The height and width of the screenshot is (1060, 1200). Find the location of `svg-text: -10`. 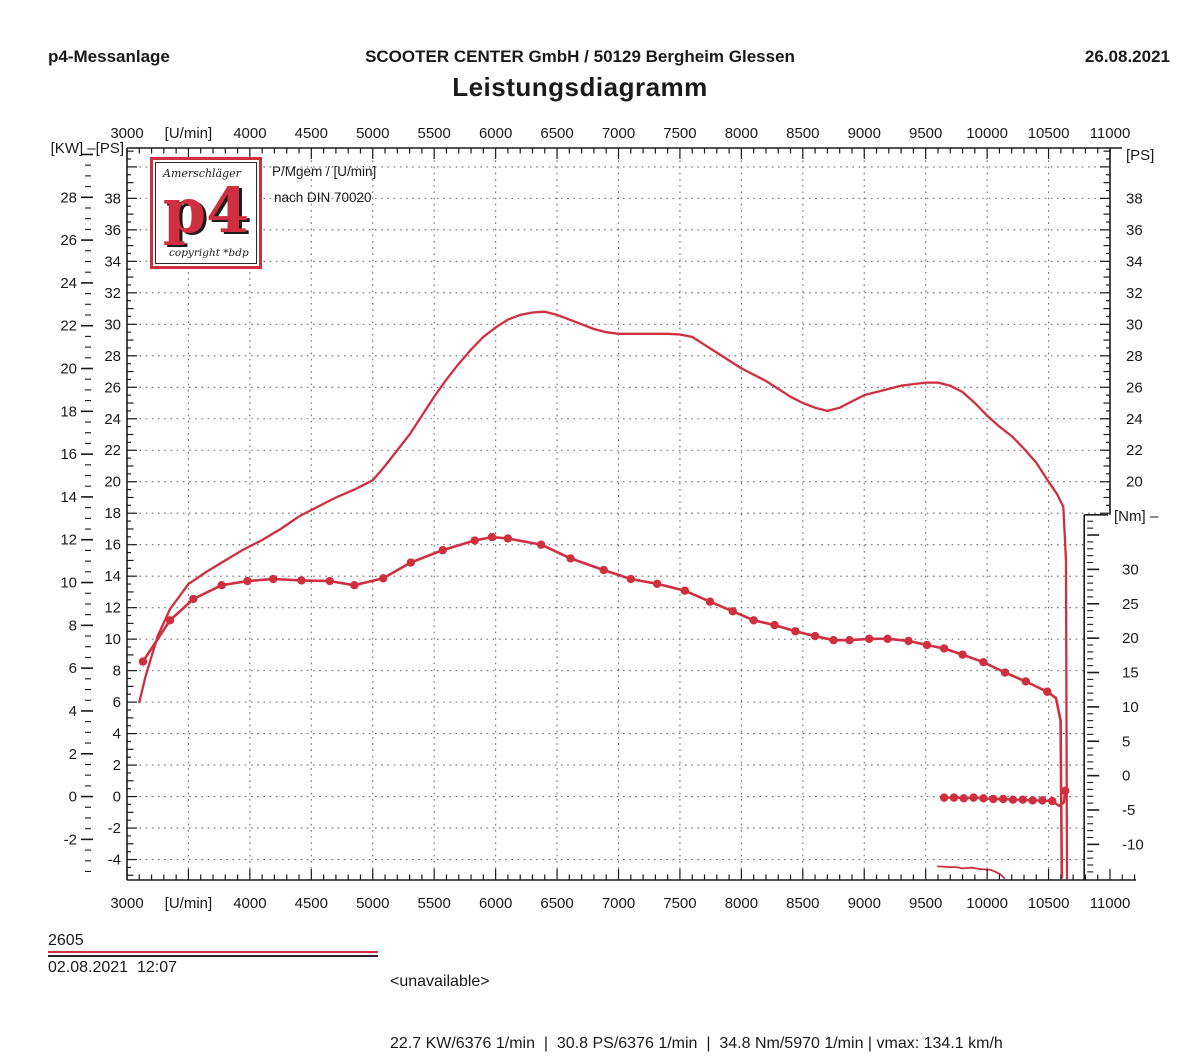

svg-text: -10 is located at coordinates (1133, 844).